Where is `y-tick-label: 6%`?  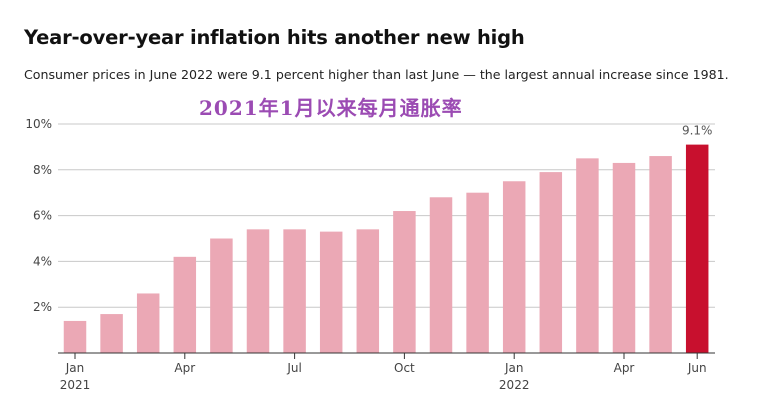 y-tick-label: 6% is located at coordinates (42, 216).